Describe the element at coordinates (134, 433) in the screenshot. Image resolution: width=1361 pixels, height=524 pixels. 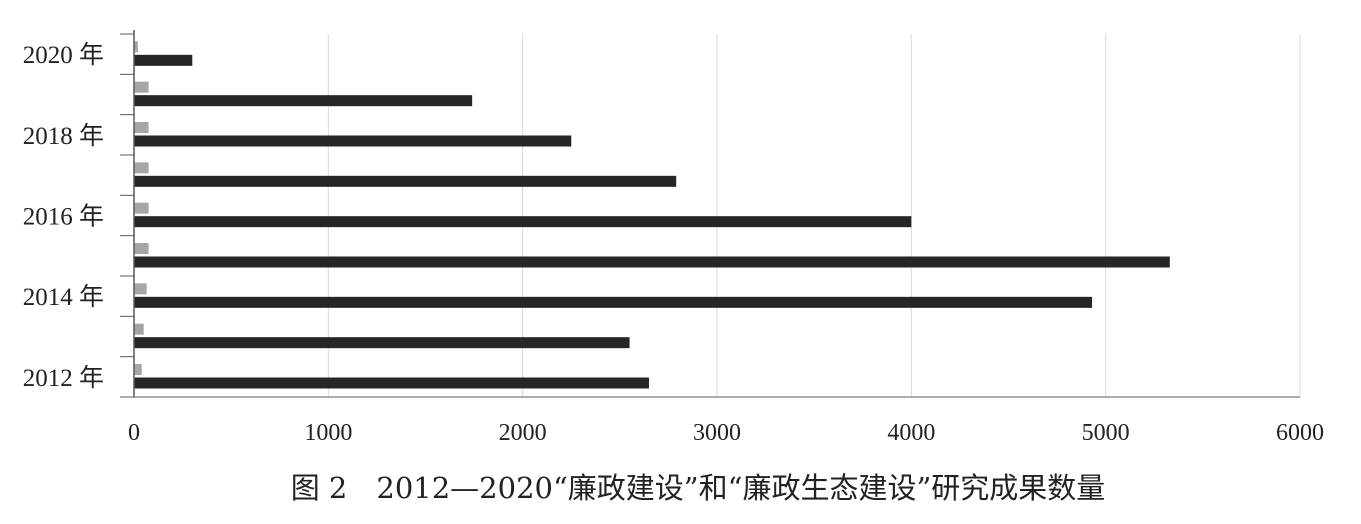
I see `x-tick-label: 0` at that location.